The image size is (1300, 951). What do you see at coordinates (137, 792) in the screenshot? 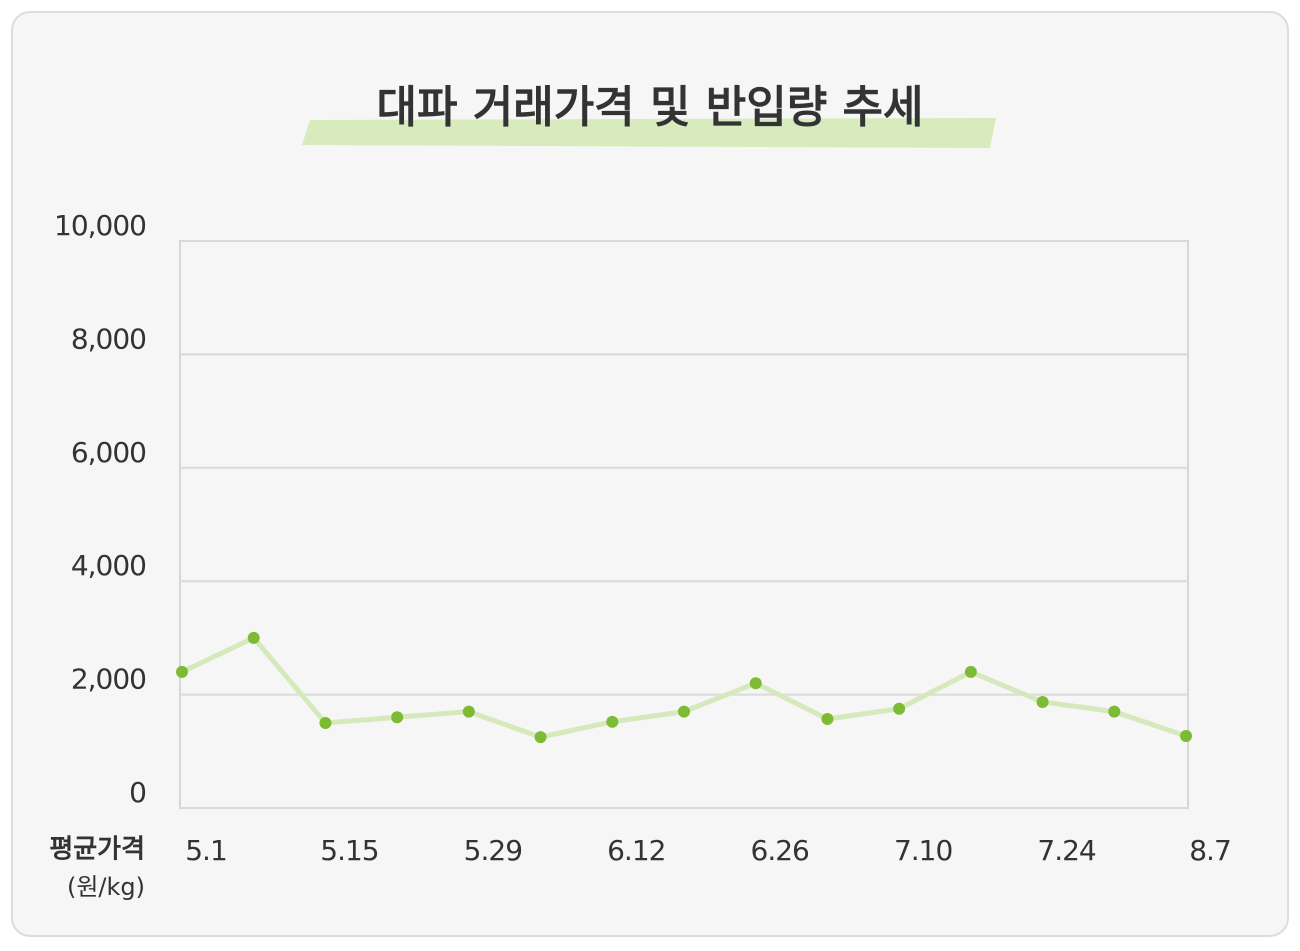
I see `y-tick-label: 0` at bounding box center [137, 792].